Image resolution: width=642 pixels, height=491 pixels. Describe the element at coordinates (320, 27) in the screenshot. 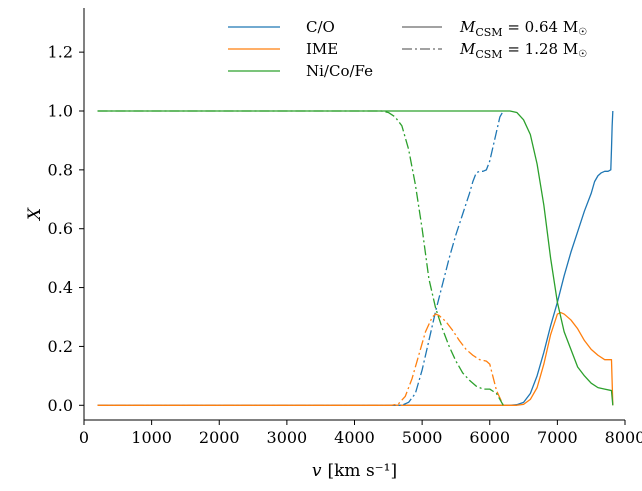

I see `legend-label: C/O` at that location.